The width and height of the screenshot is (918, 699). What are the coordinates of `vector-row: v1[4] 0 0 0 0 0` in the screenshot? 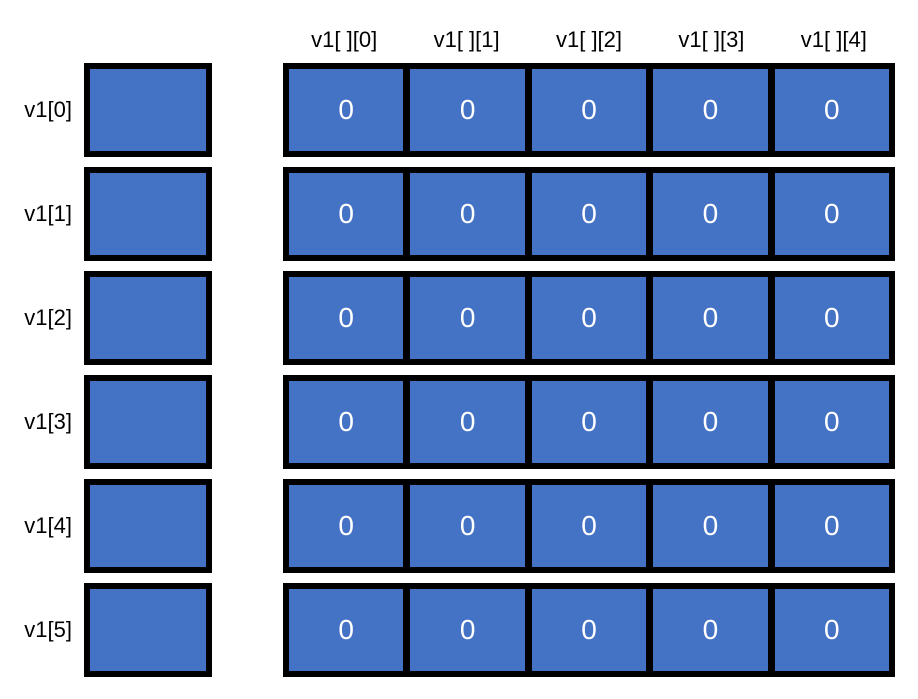 It's located at (447, 526).